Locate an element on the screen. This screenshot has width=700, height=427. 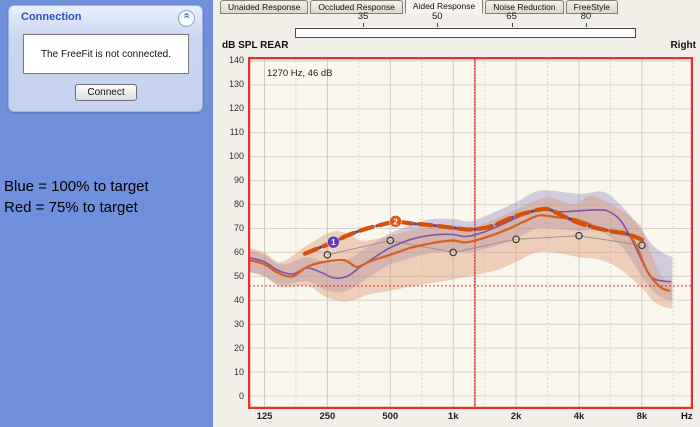
cursor-readout: 1270 Hz, 46 dB is located at coordinates (300, 73).